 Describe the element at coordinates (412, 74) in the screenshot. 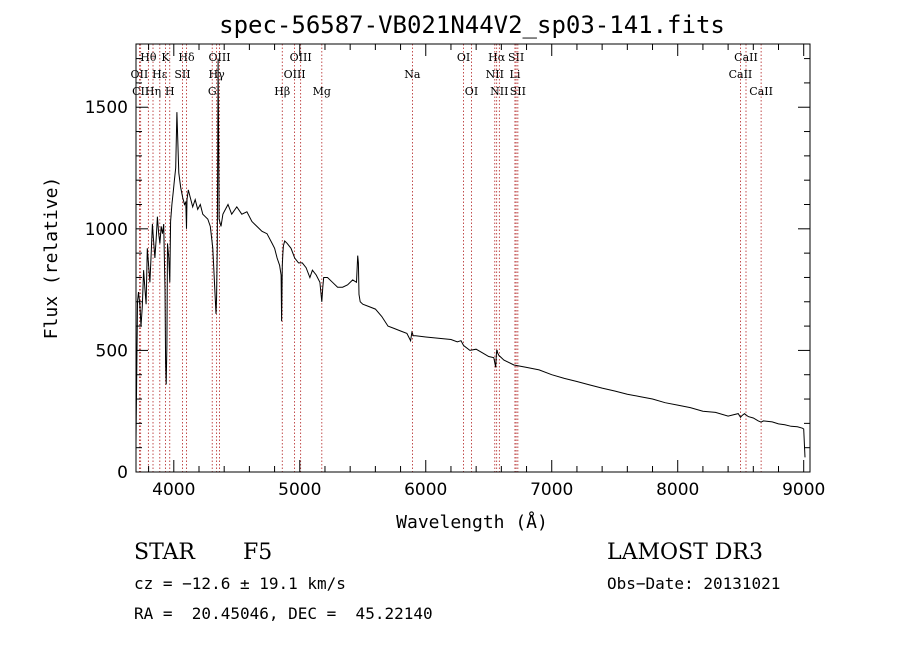

I see `marker-label-16: Na` at that location.